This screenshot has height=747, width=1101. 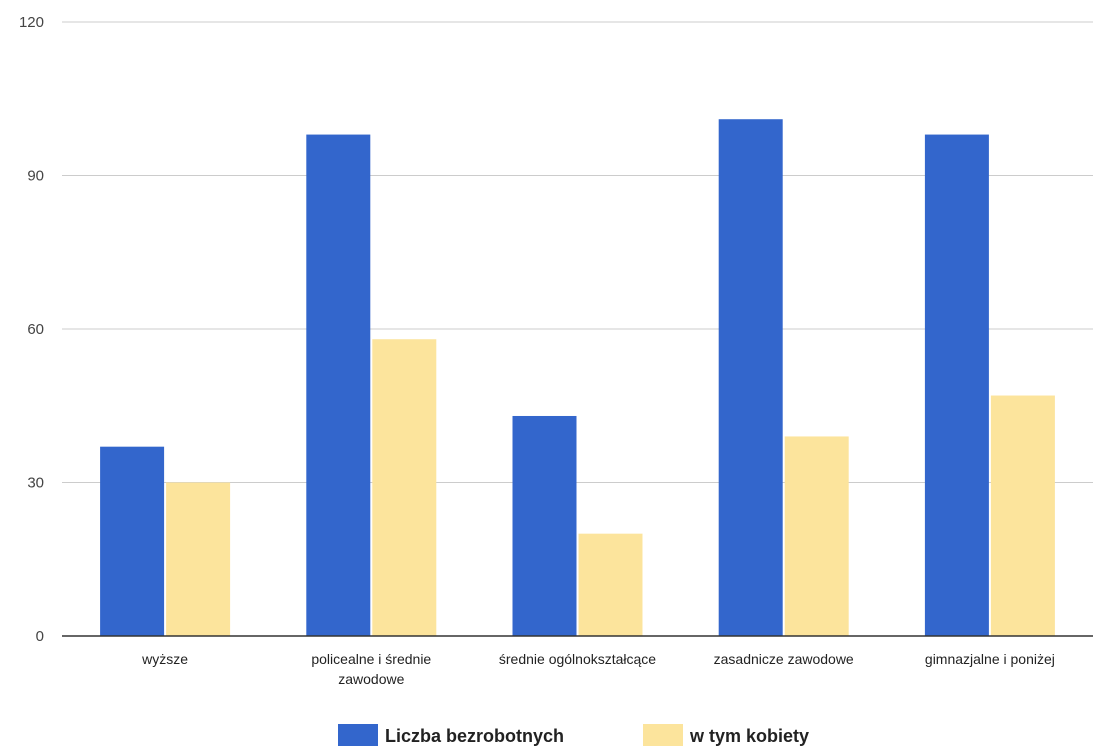 What do you see at coordinates (990, 659) in the screenshot?
I see `x-category-label-5: gimnazjalne i poniżej` at bounding box center [990, 659].